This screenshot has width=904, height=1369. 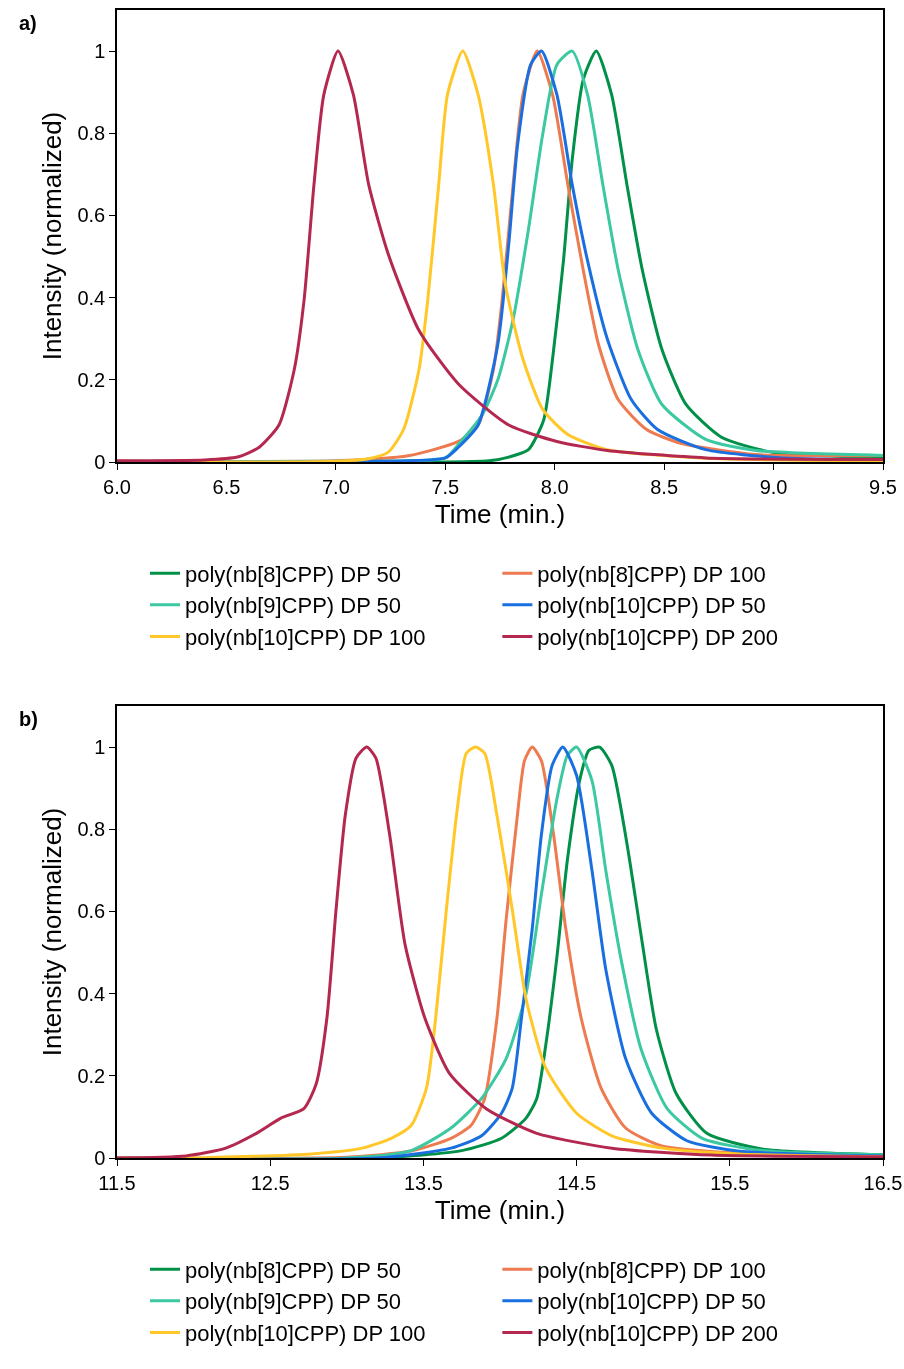 I want to click on x-tick-label: 11.5, so click(x=117, y=1182).